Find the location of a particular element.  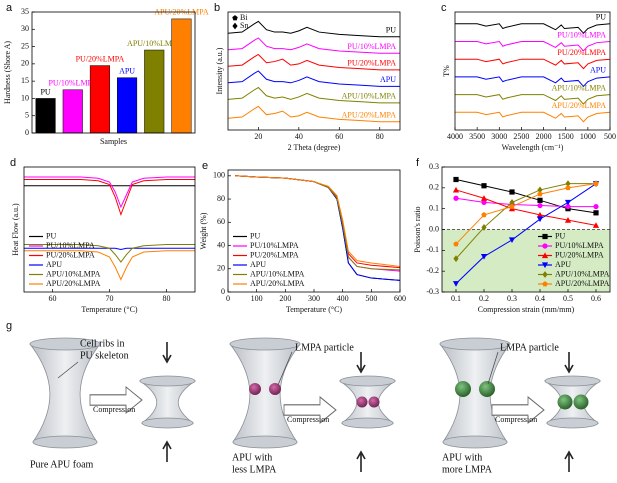

y-tick-label: 15 is located at coordinates (25, 80).